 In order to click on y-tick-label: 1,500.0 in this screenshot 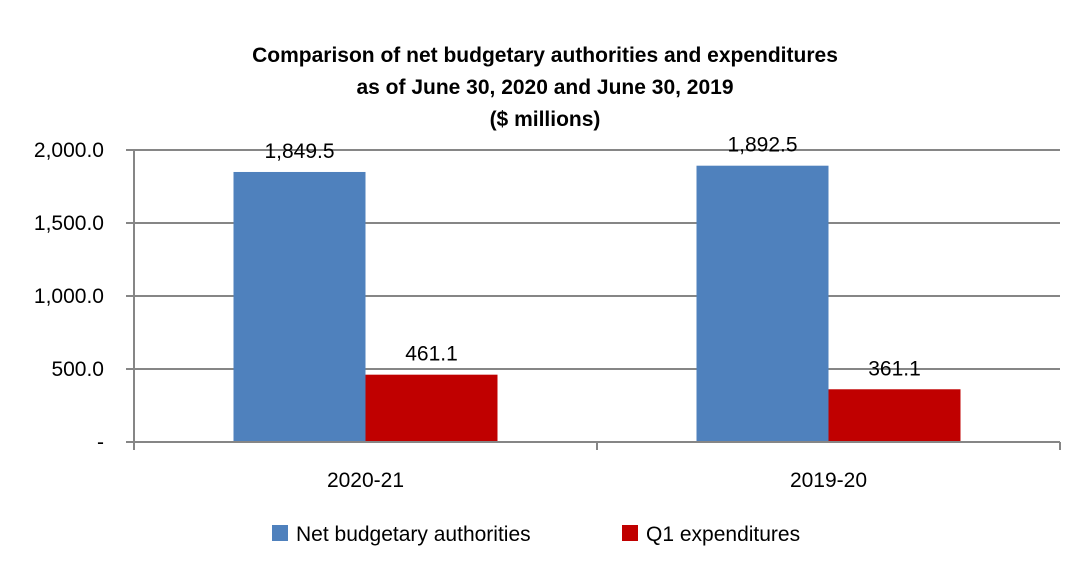, I will do `click(69, 223)`.